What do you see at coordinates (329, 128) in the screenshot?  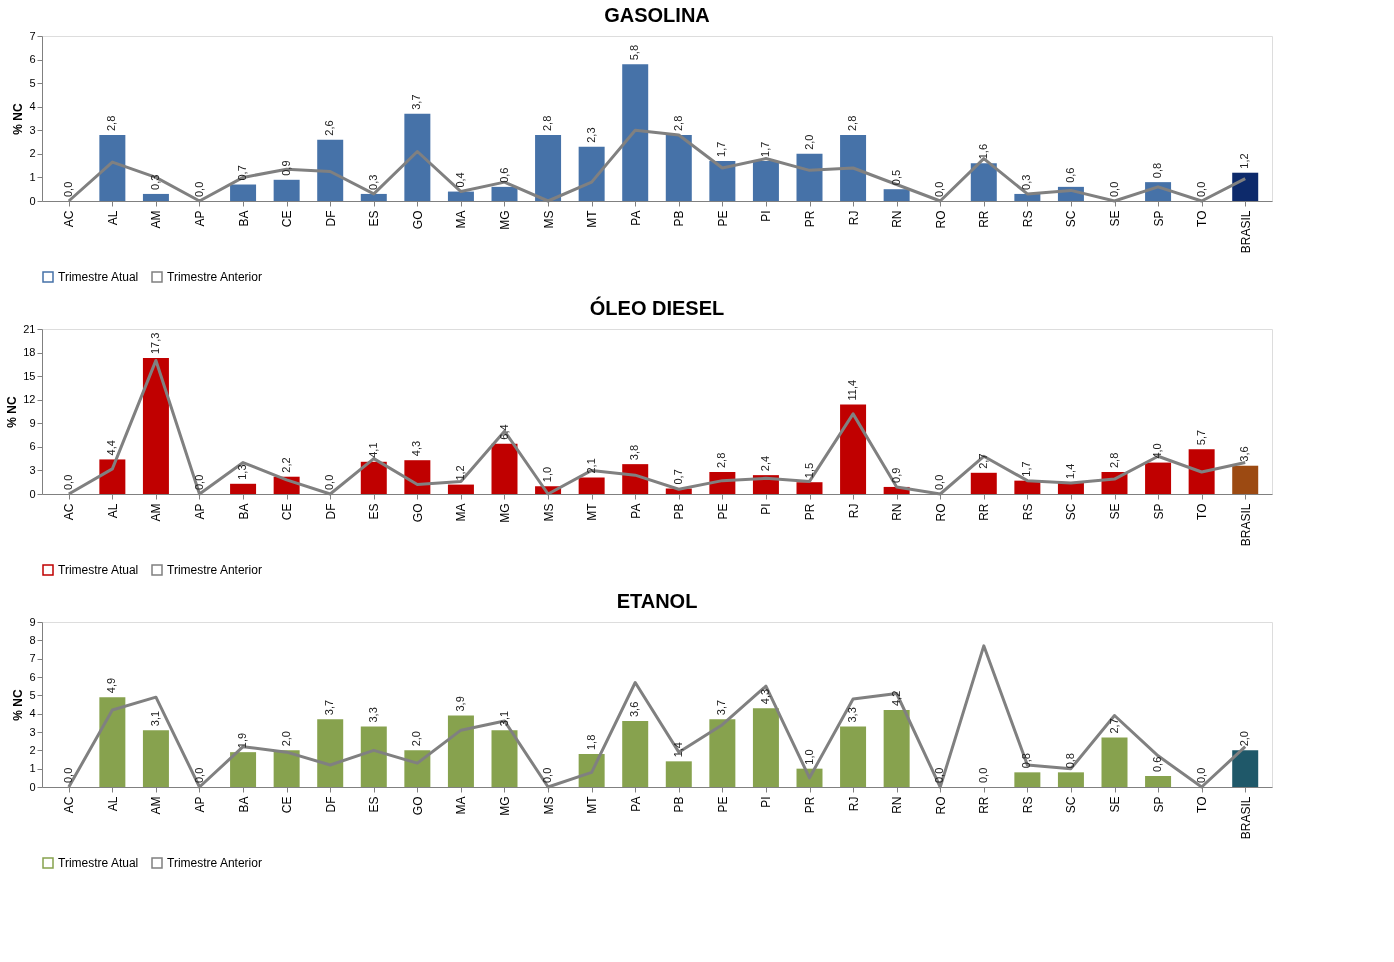 I see `data-label: 2,6` at bounding box center [329, 128].